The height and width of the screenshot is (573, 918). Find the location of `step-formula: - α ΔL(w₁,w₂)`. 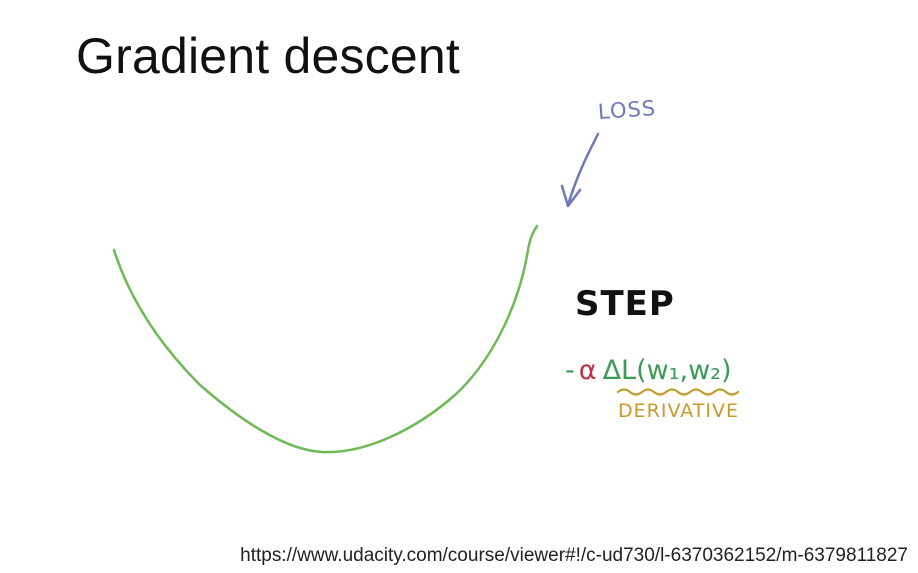

step-formula: - α ΔL(w₁,w₂) is located at coordinates (648, 371).